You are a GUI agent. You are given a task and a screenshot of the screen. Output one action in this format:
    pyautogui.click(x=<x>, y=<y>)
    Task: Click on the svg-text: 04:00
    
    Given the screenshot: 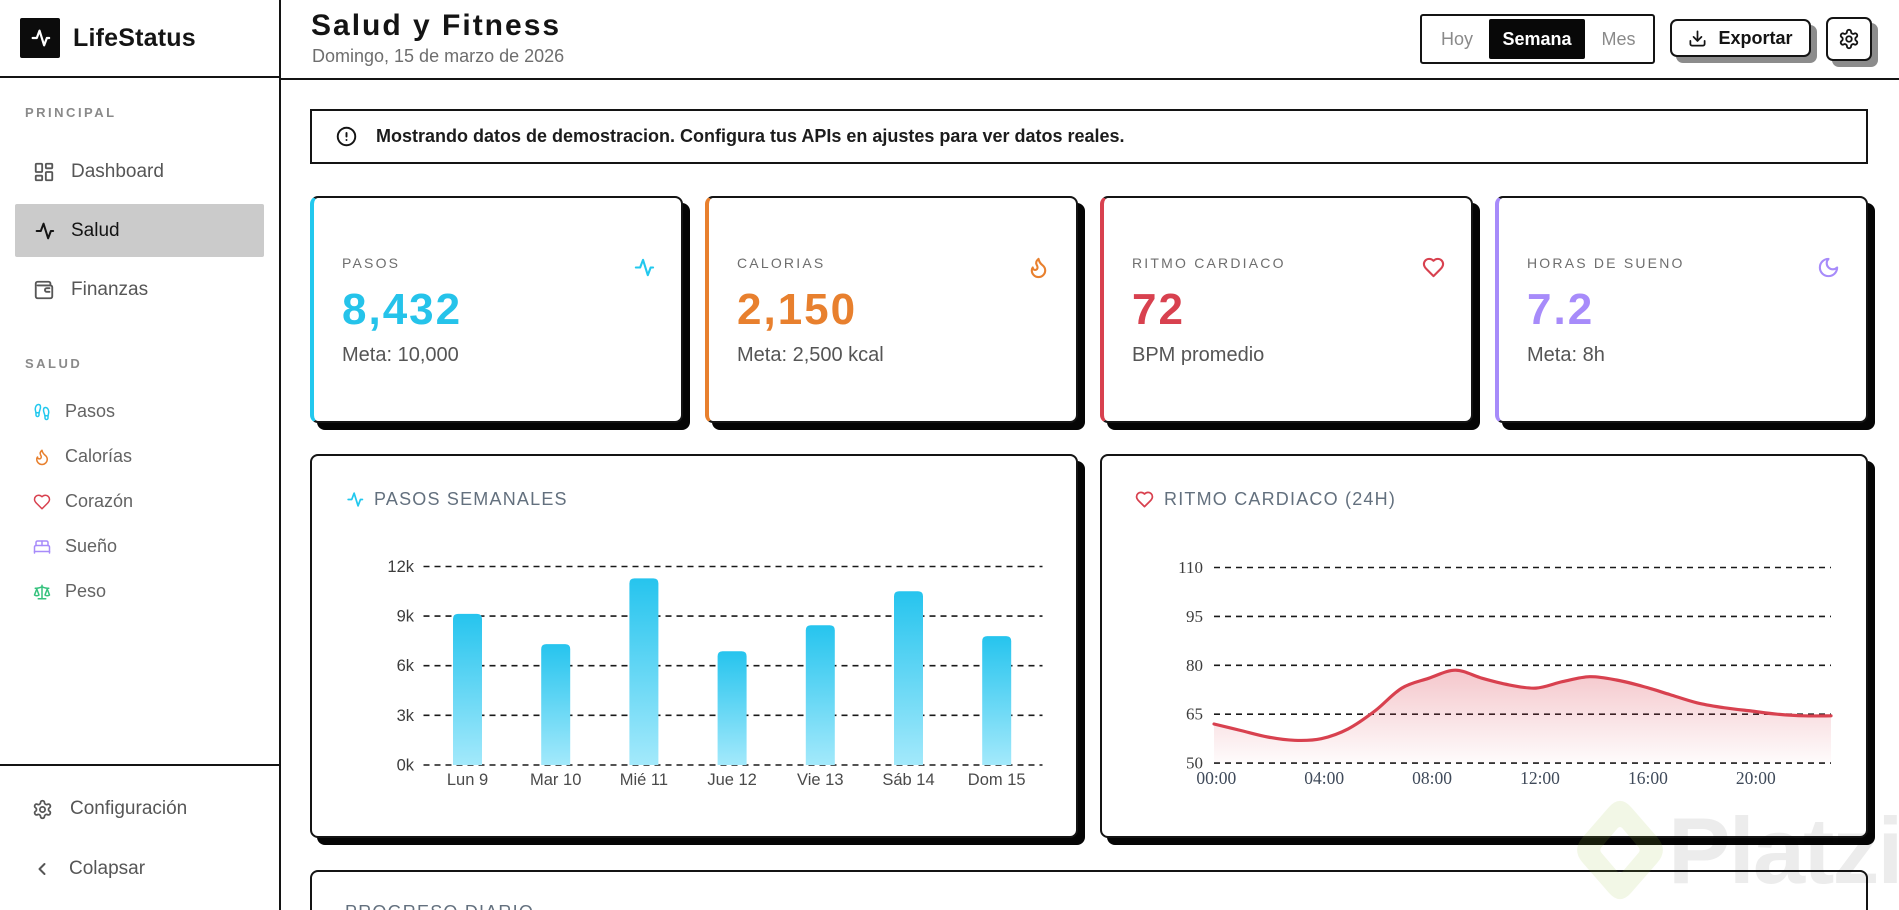 What is the action you would take?
    pyautogui.click(x=1324, y=778)
    